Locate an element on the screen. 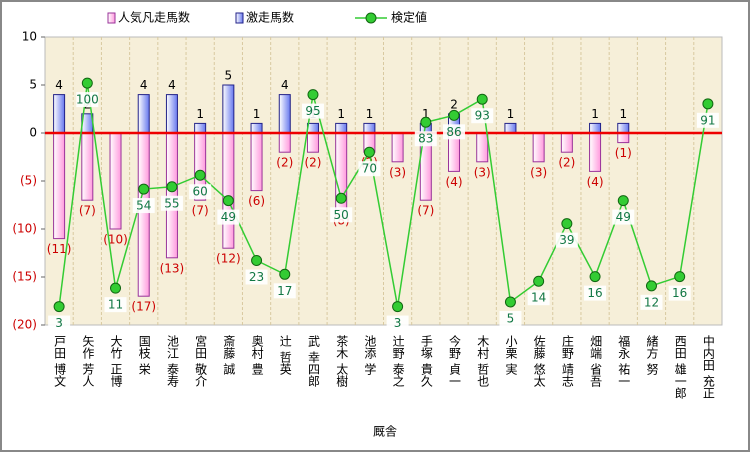 The width and height of the screenshot is (751, 453). data-label: 23 is located at coordinates (256, 277).